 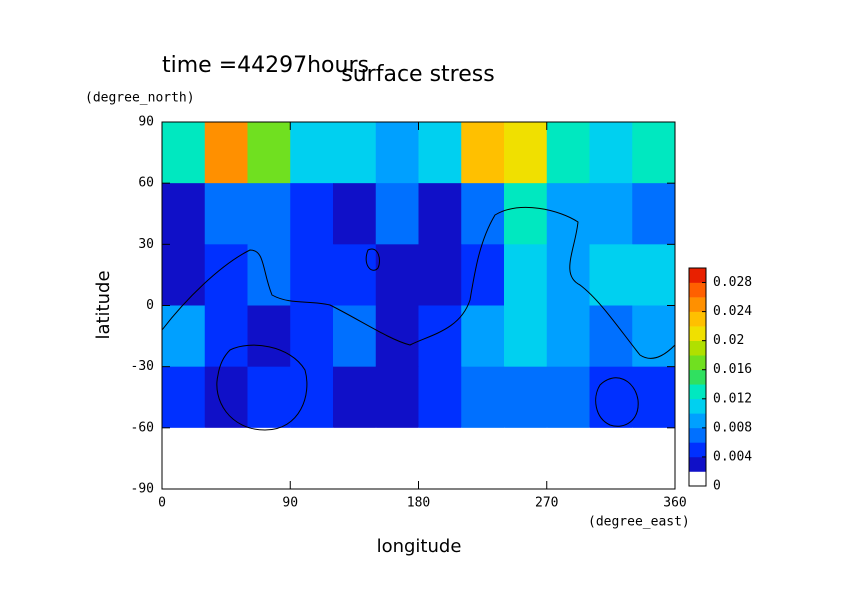 I want to click on colorbar-tick-label: 0.024, so click(x=732, y=311).